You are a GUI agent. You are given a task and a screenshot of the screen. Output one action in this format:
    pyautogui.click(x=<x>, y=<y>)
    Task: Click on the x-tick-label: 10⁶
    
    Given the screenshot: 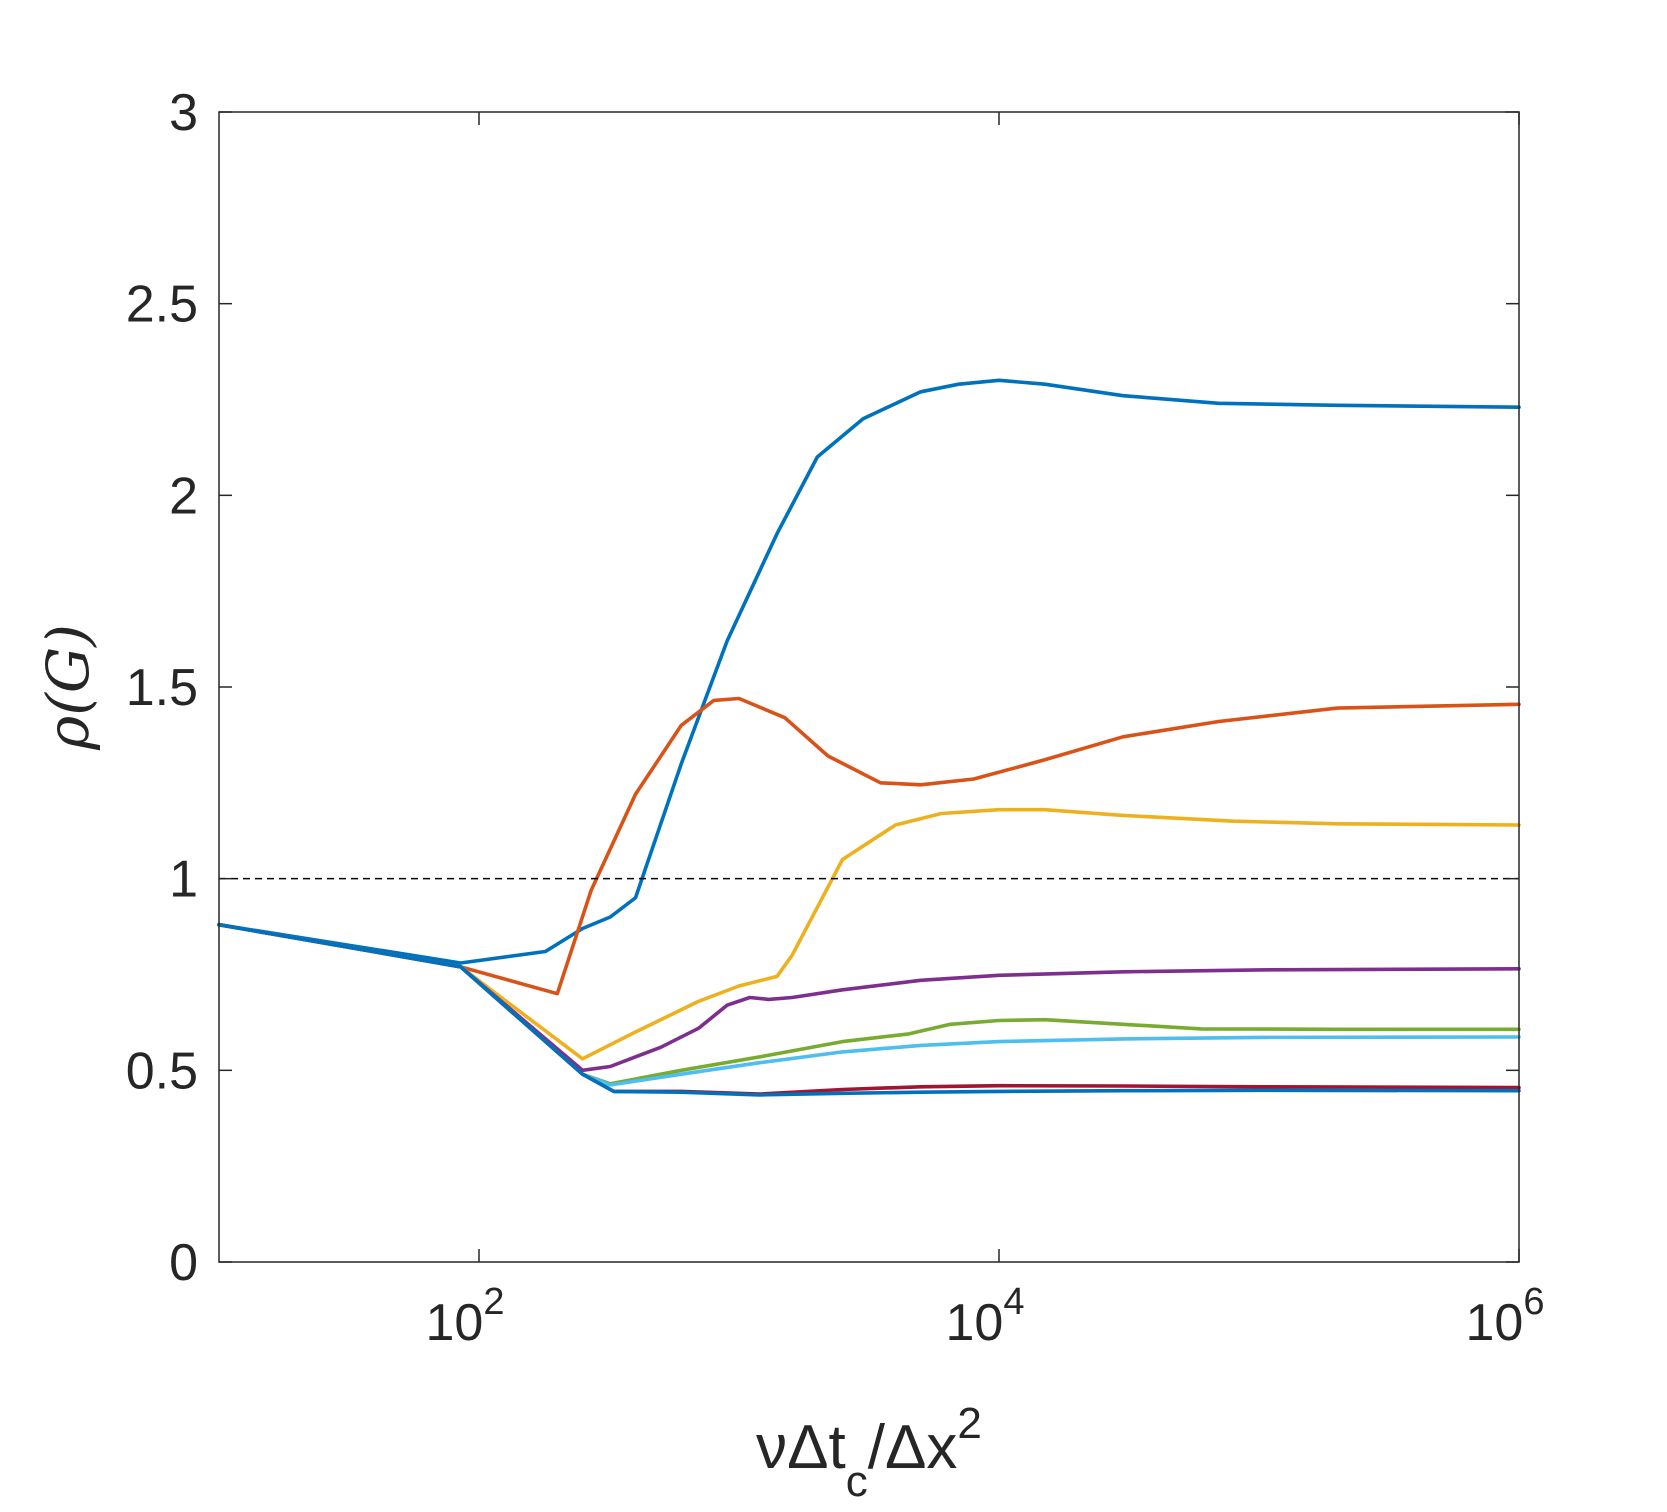 What is the action you would take?
    pyautogui.click(x=1505, y=1316)
    